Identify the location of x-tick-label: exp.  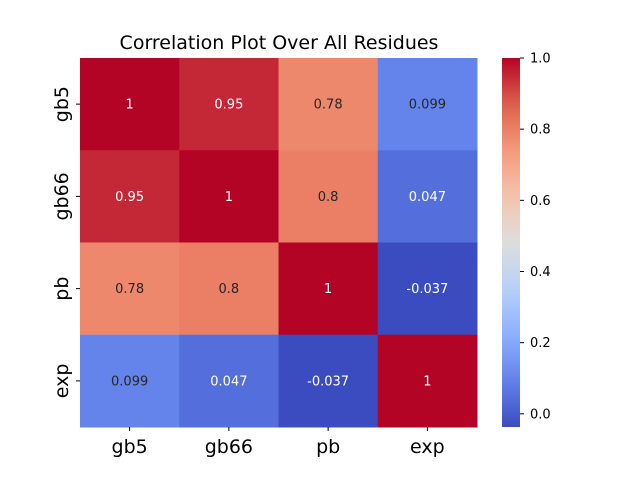
(427, 447).